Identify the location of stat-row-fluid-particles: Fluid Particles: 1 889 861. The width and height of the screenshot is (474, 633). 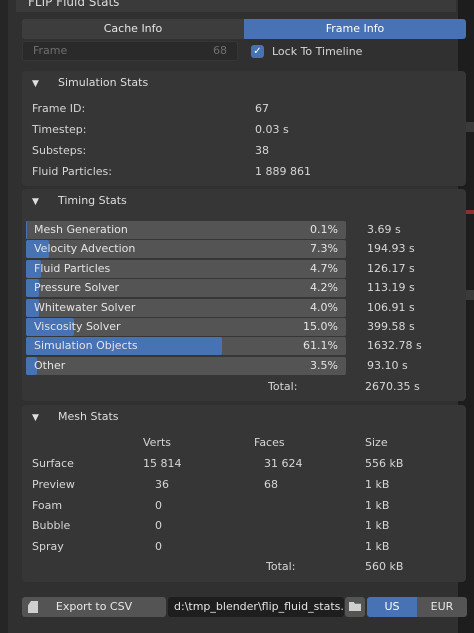
(171, 172).